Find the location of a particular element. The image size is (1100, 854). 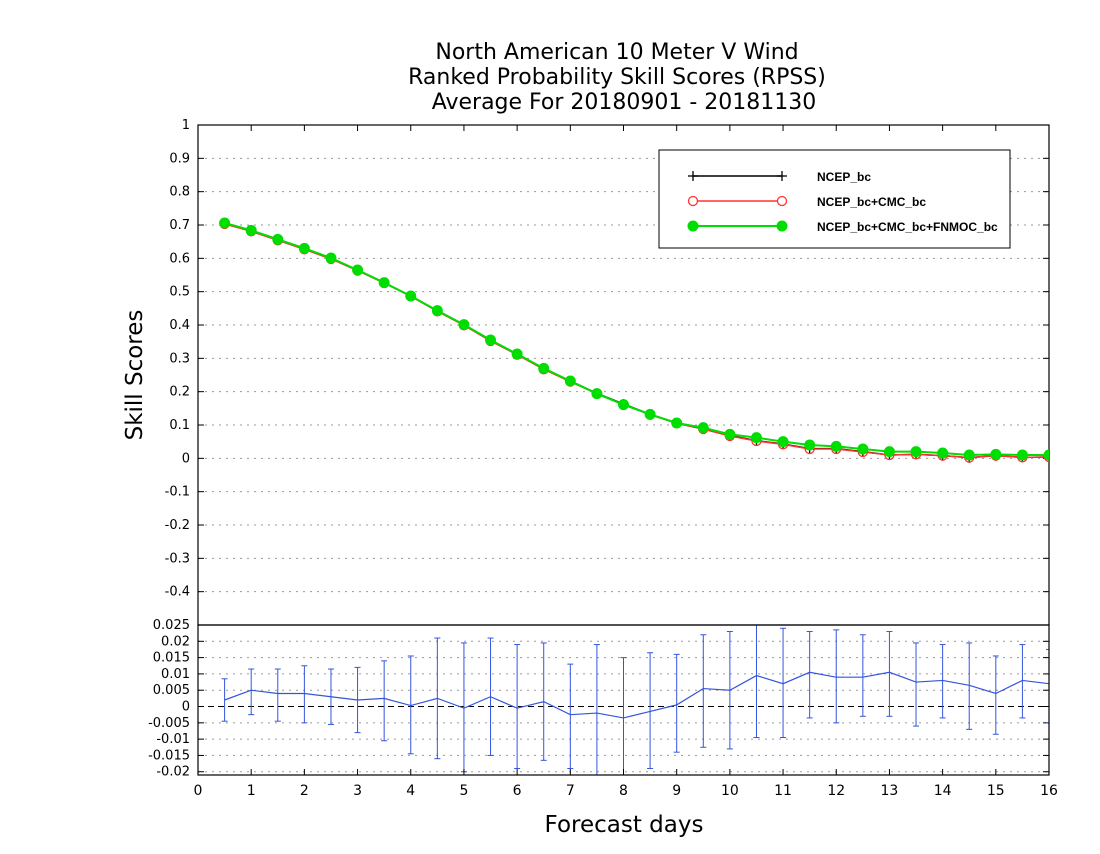

x-tick-label: 3 is located at coordinates (357, 791).